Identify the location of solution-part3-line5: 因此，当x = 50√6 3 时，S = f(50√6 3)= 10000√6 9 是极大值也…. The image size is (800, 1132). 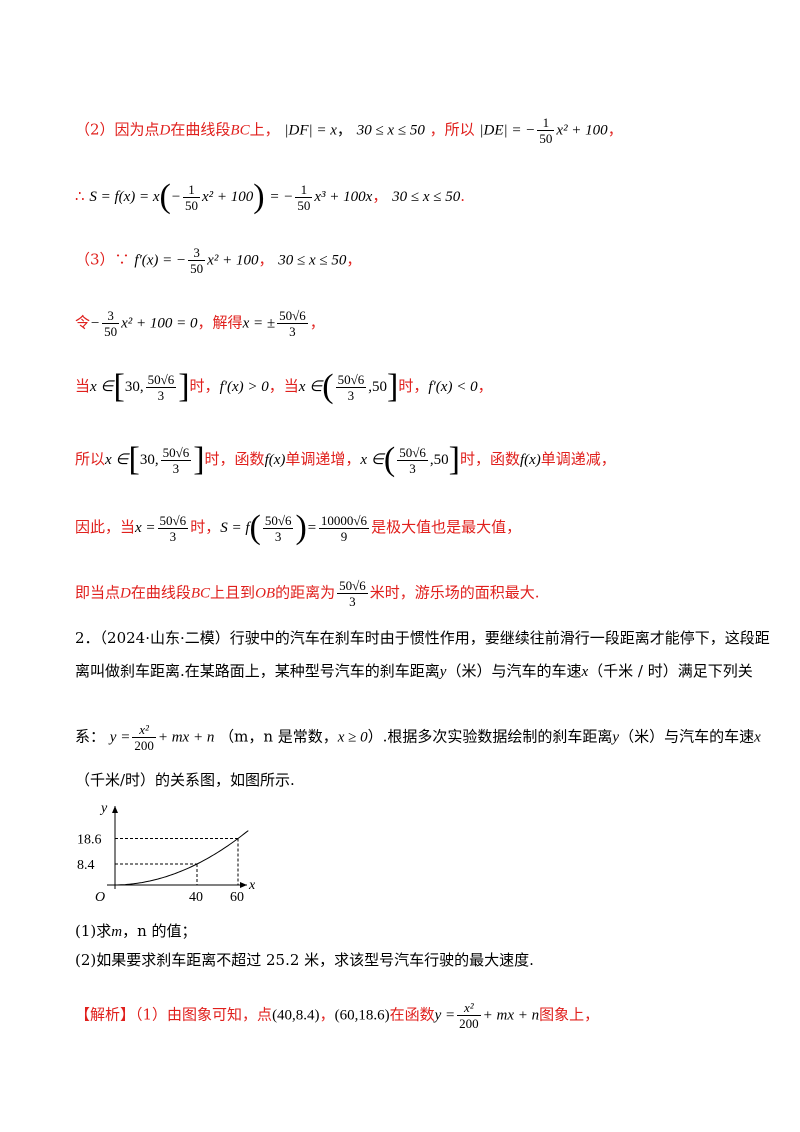
(298, 527).